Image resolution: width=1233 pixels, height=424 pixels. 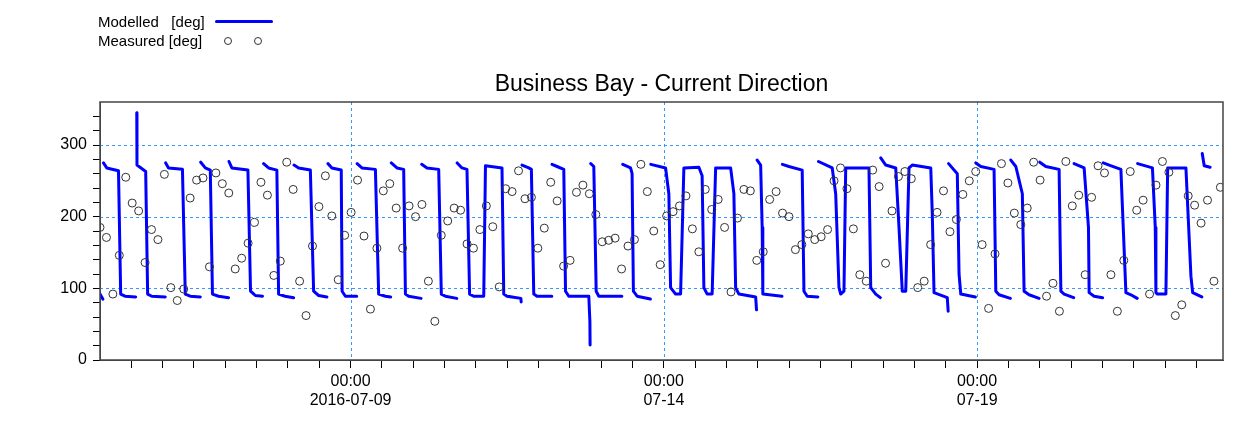 What do you see at coordinates (74, 287) in the screenshot?
I see `y-tick-label: 100` at bounding box center [74, 287].